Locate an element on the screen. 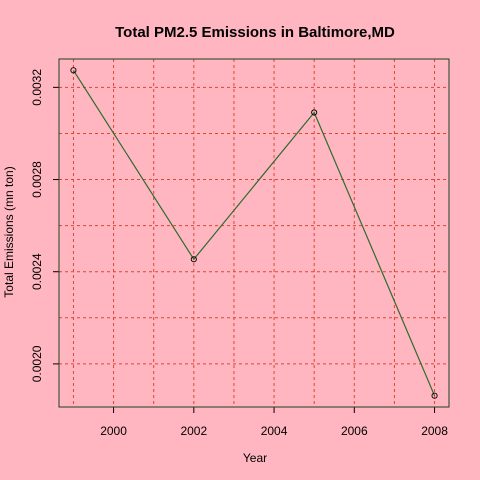 The height and width of the screenshot is (480, 480). y-axis-label: Total Emissions (mn ton) is located at coordinates (9, 231).